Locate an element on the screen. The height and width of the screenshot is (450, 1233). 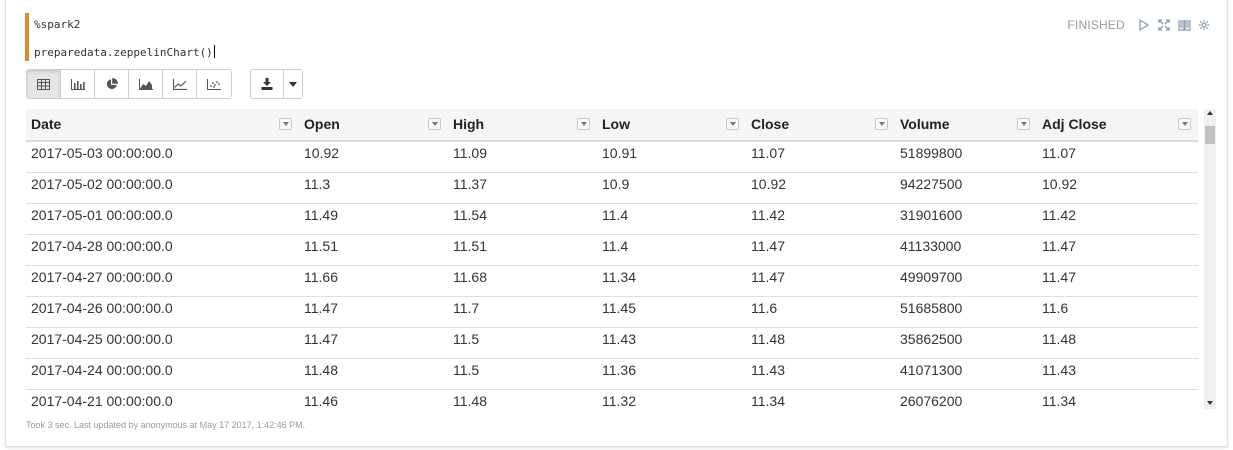
play-icon is located at coordinates (1144, 25).